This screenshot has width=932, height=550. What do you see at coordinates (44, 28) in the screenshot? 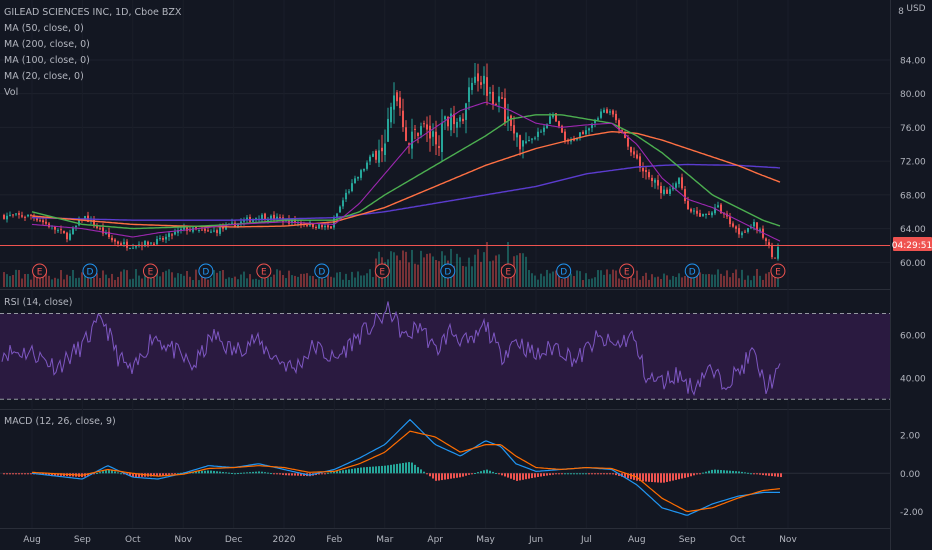
I see `ma50-legend: MA (50, close, 0)` at bounding box center [44, 28].